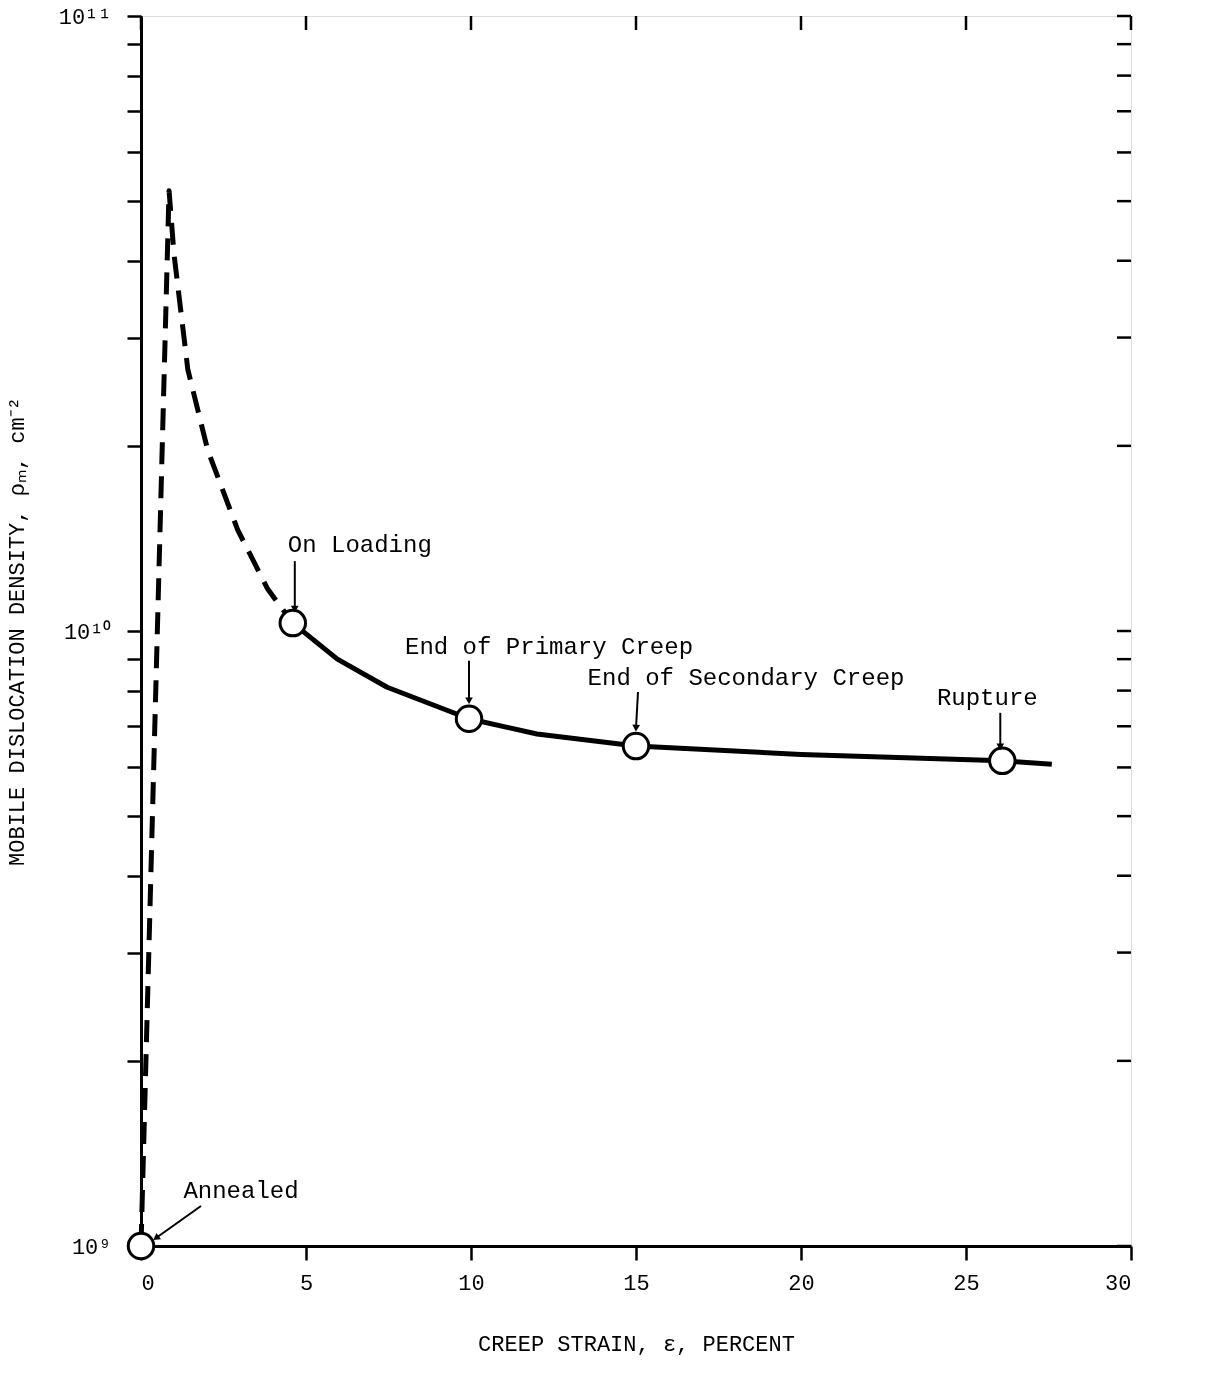 The height and width of the screenshot is (1390, 1216). I want to click on y-tick-label: 10¹¹, so click(85, 18).